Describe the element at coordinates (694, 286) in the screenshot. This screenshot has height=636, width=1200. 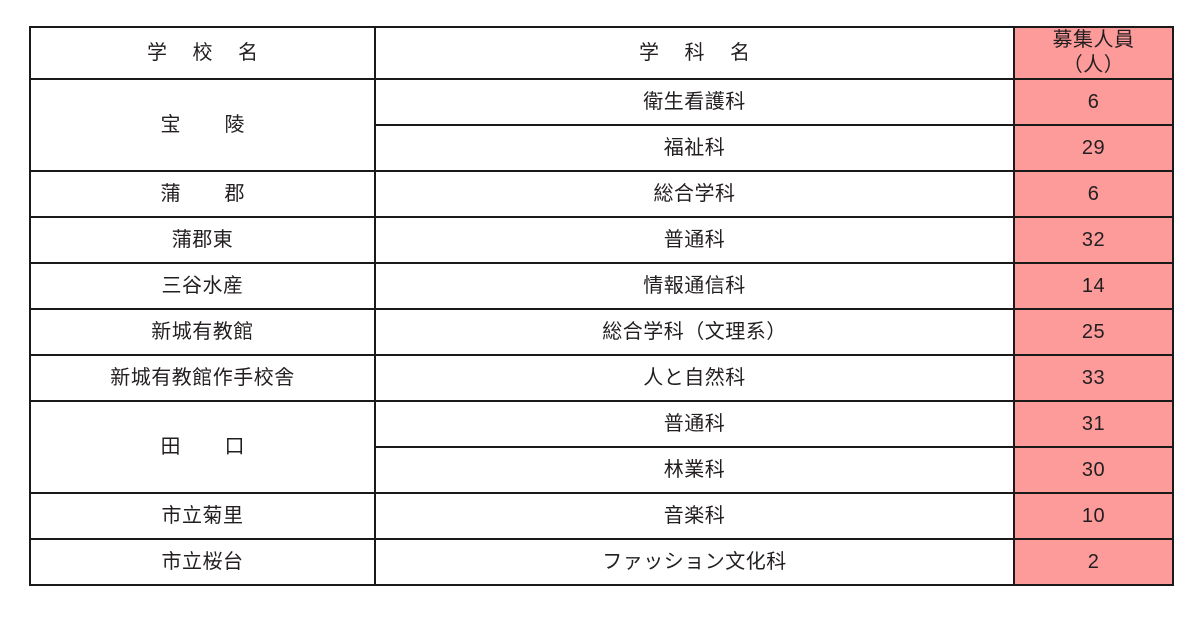
I see `cell-department-name: 情報通信科` at that location.